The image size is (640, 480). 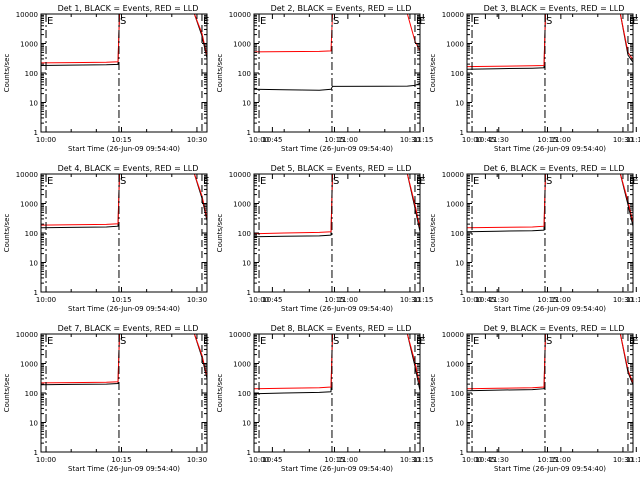 I want to click on panel-title: Det 1, BLACK = Events, RED = LLD, so click(x=128, y=8).